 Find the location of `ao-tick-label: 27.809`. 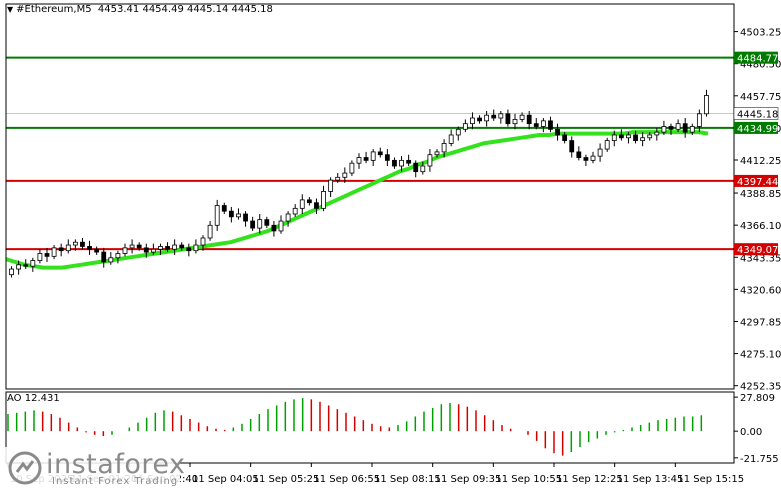

ao-tick-label: 27.809 is located at coordinates (757, 398).